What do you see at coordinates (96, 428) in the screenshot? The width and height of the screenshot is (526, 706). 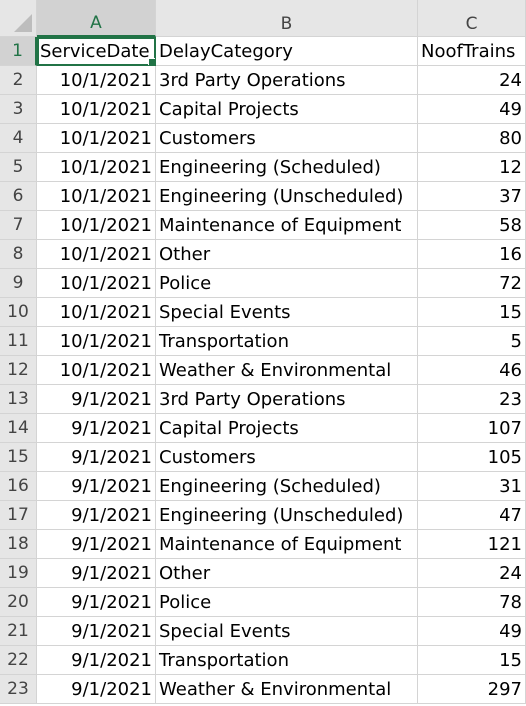 I see `cell-a14: 9/1/2021` at bounding box center [96, 428].